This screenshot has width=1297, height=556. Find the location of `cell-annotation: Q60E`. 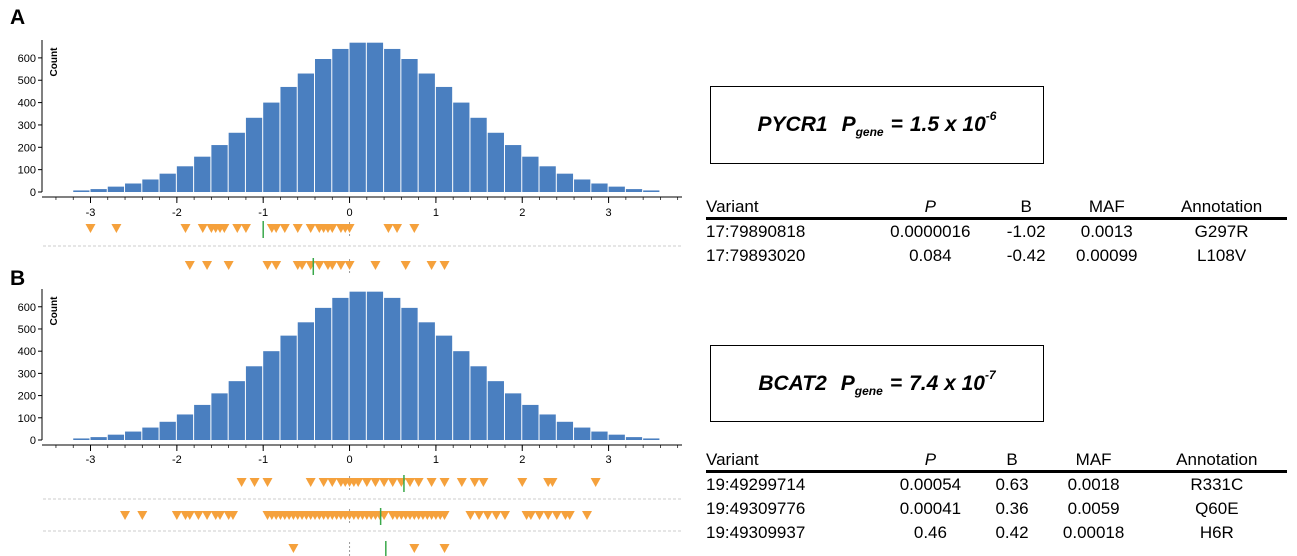

cell-annotation: Q60E is located at coordinates (1217, 508).